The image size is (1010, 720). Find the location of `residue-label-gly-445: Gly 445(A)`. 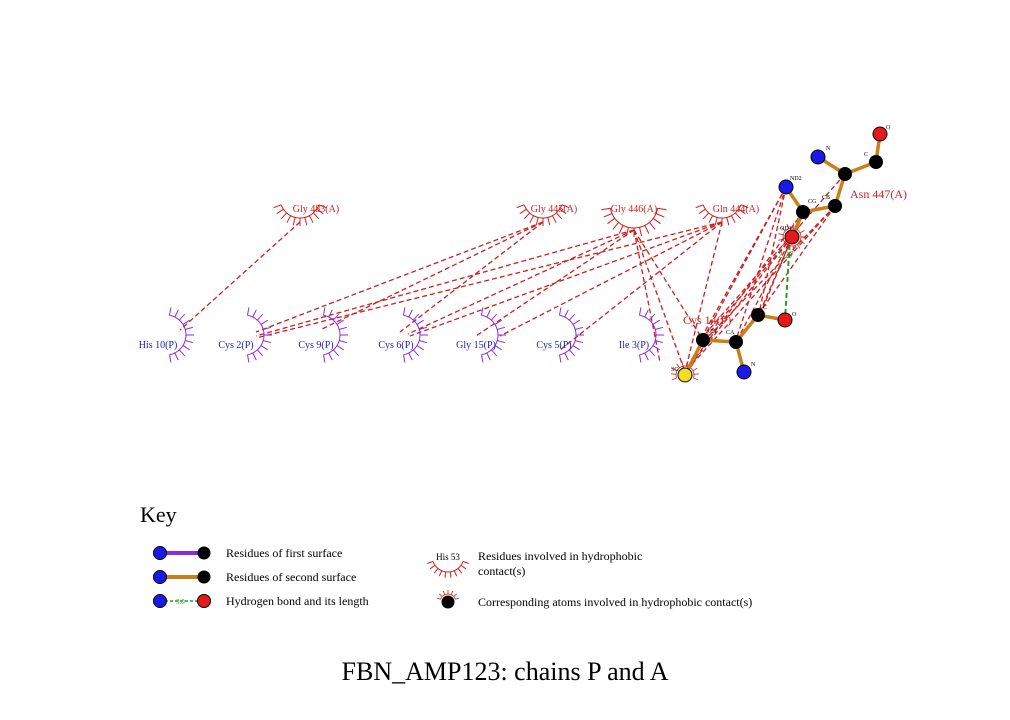

residue-label-gly-445: Gly 445(A) is located at coordinates (554, 209).